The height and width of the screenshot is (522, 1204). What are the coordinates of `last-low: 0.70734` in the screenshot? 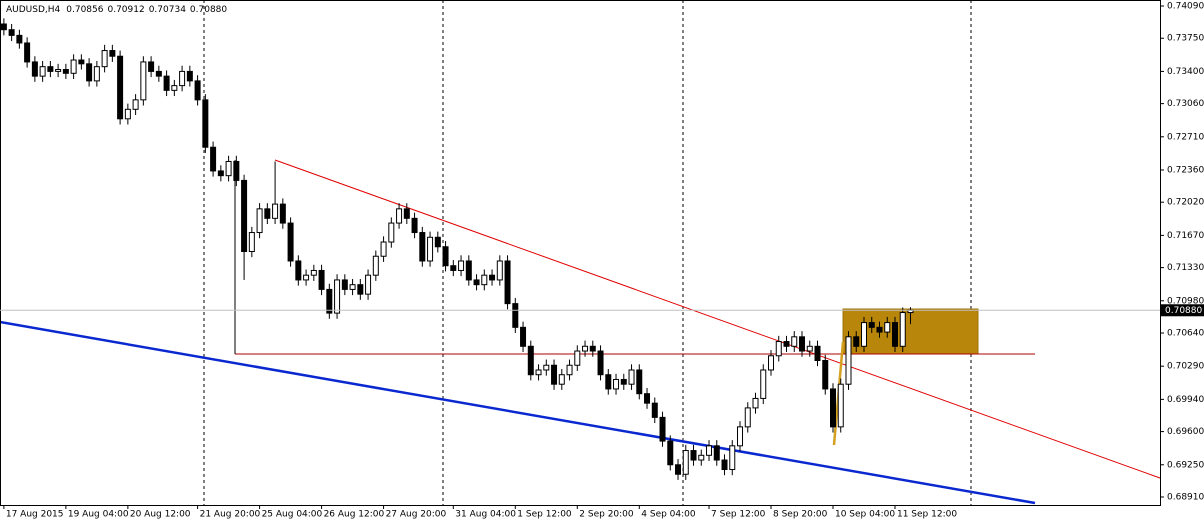 It's located at (167, 10).